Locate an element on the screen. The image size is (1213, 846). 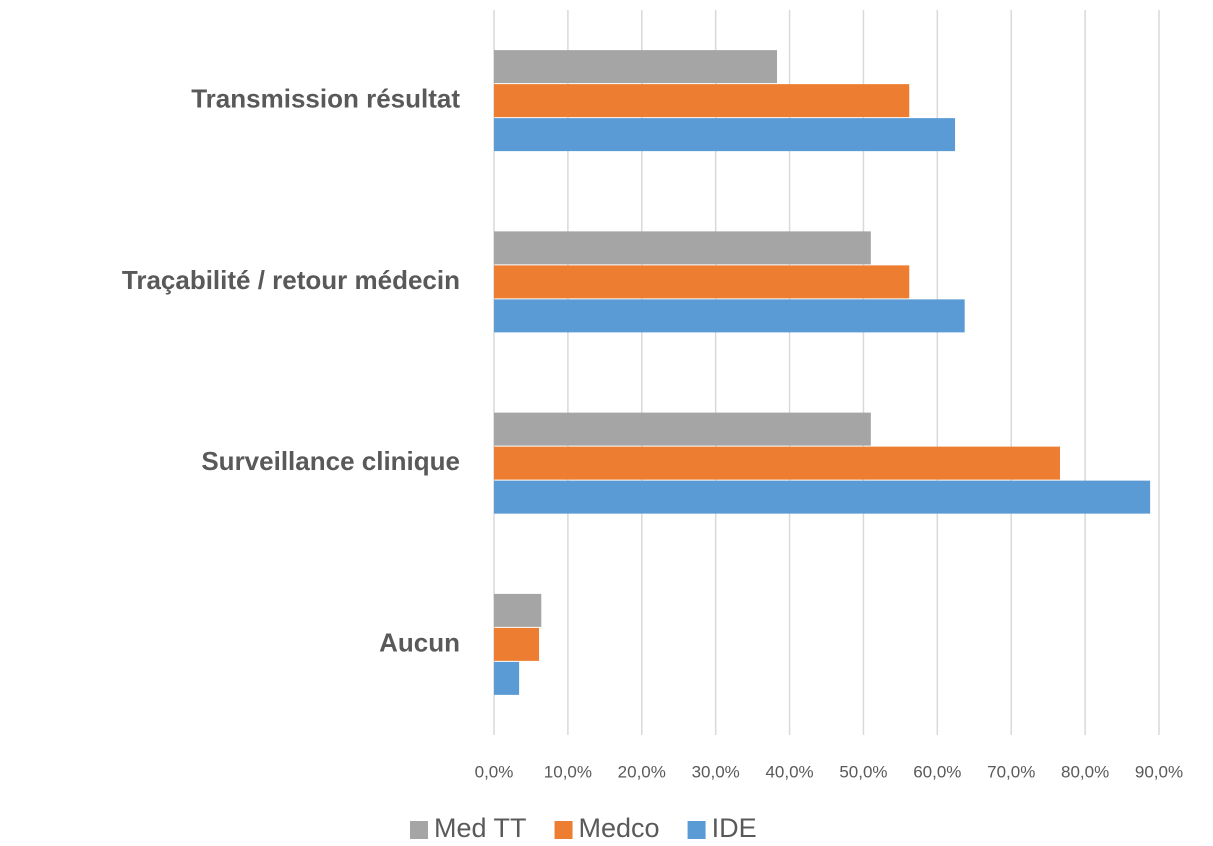
x-tick-label: 60,0% is located at coordinates (937, 771).